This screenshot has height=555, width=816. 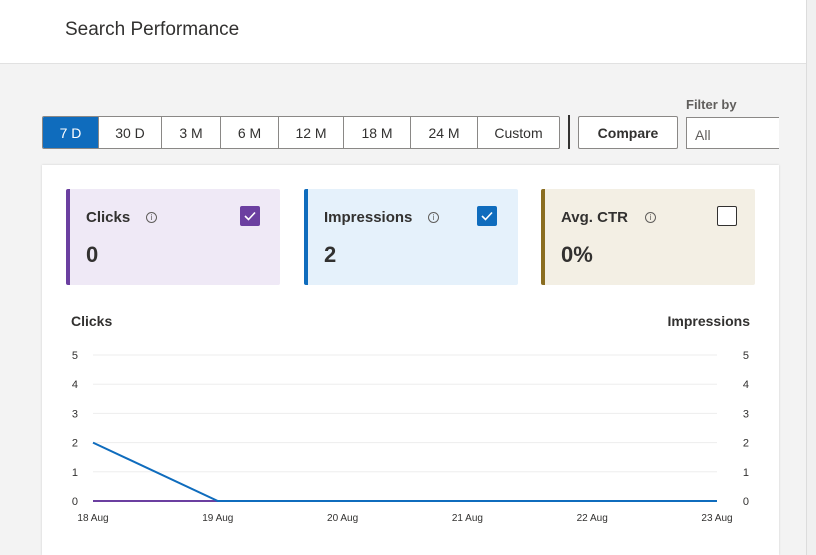 I want to click on page-title: Search Performance, so click(x=152, y=29).